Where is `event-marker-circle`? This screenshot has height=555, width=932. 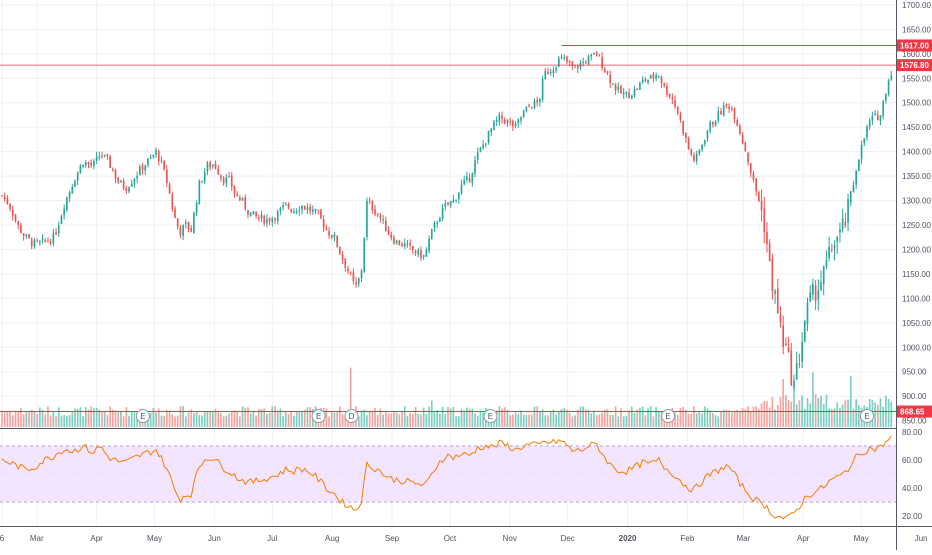
event-marker-circle is located at coordinates (490, 416).